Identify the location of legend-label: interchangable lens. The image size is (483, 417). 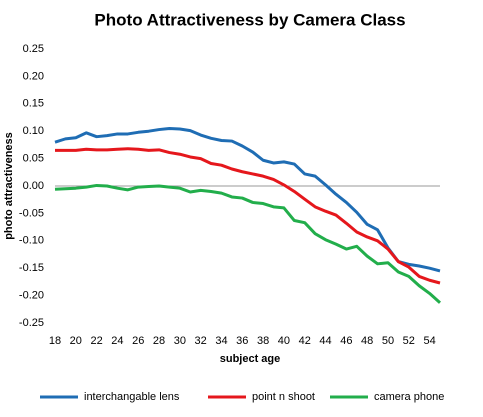
(132, 397).